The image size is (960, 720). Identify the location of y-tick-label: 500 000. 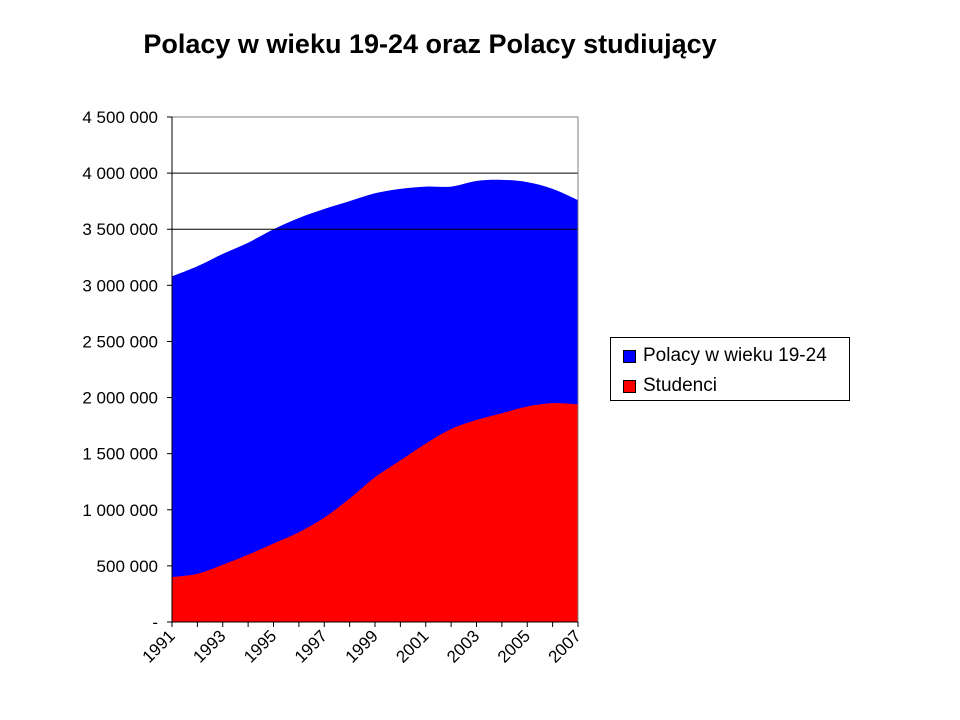
(127, 566).